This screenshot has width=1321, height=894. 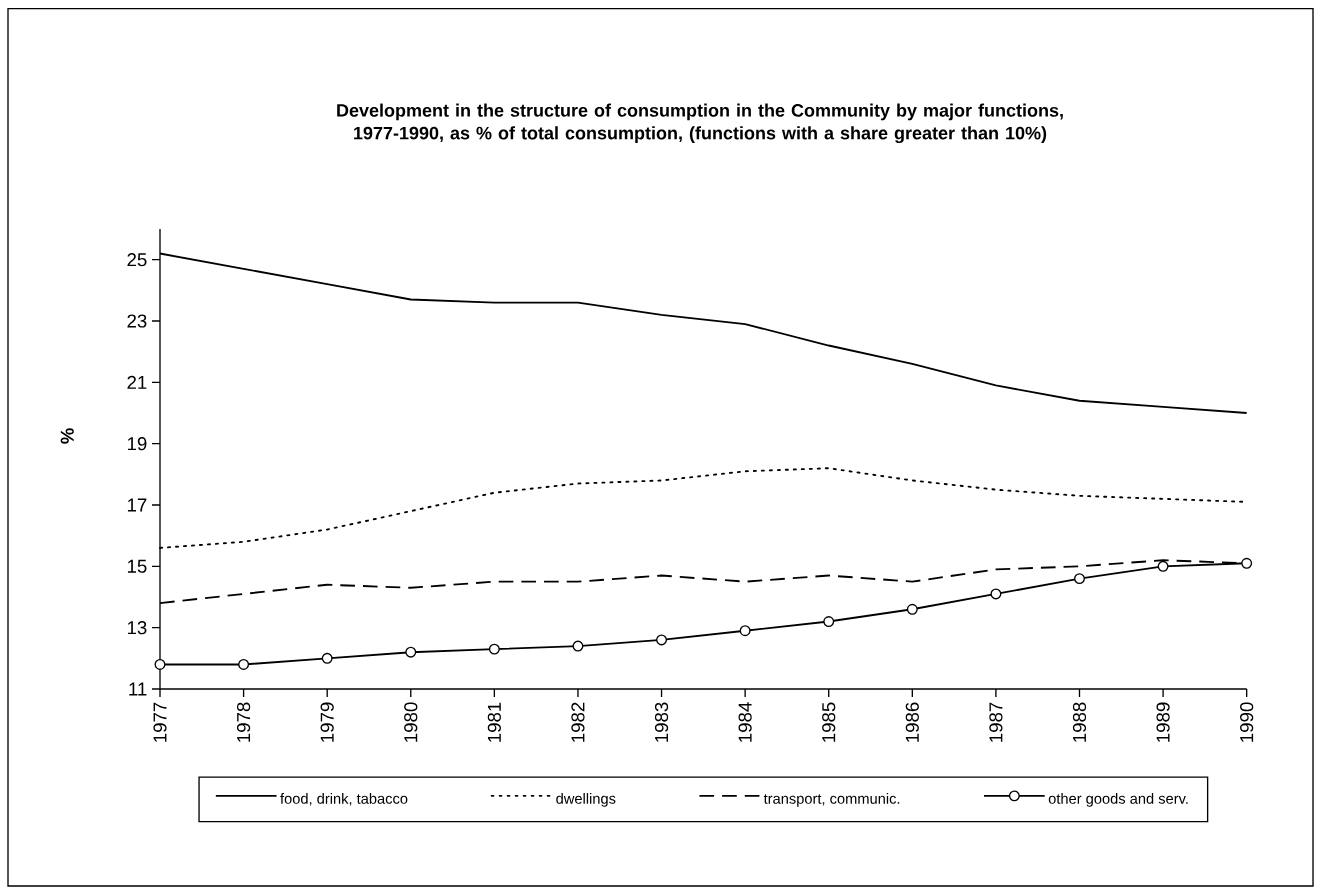 I want to click on y-tick-label: 15, so click(x=137, y=566).